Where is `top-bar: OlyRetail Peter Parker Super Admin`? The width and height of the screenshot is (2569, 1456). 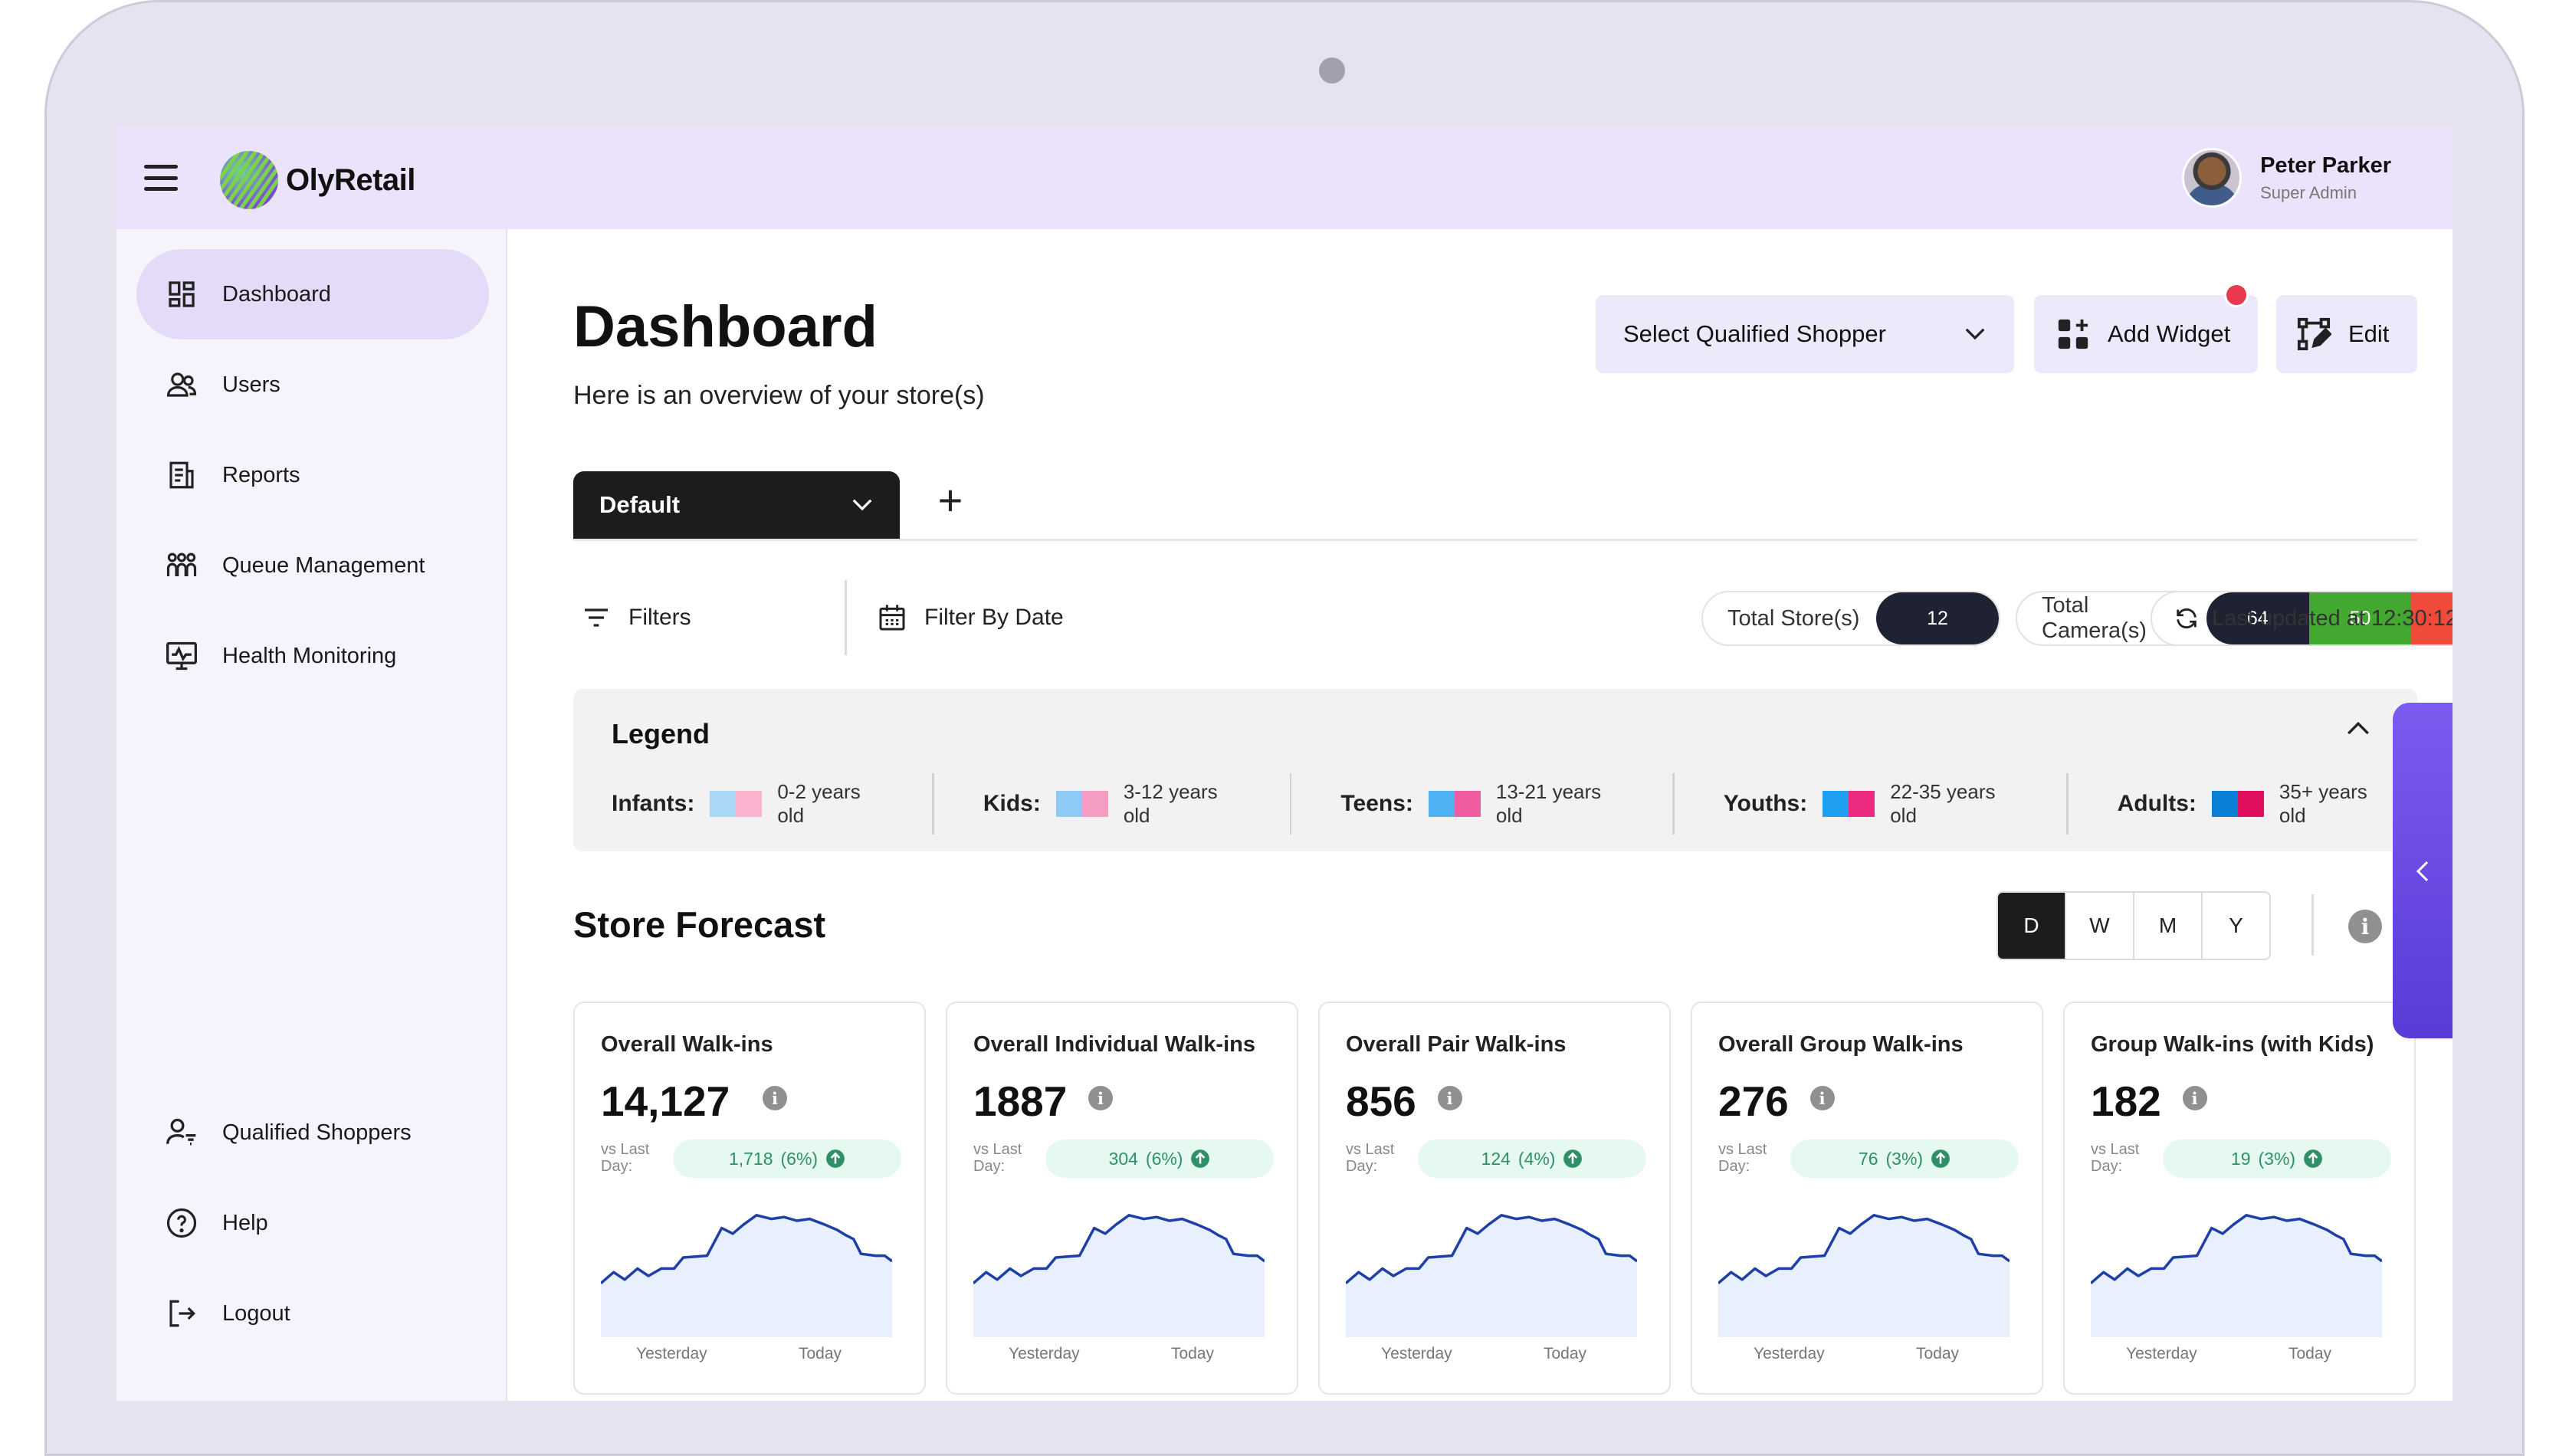 top-bar: OlyRetail Peter Parker Super Admin is located at coordinates (1284, 177).